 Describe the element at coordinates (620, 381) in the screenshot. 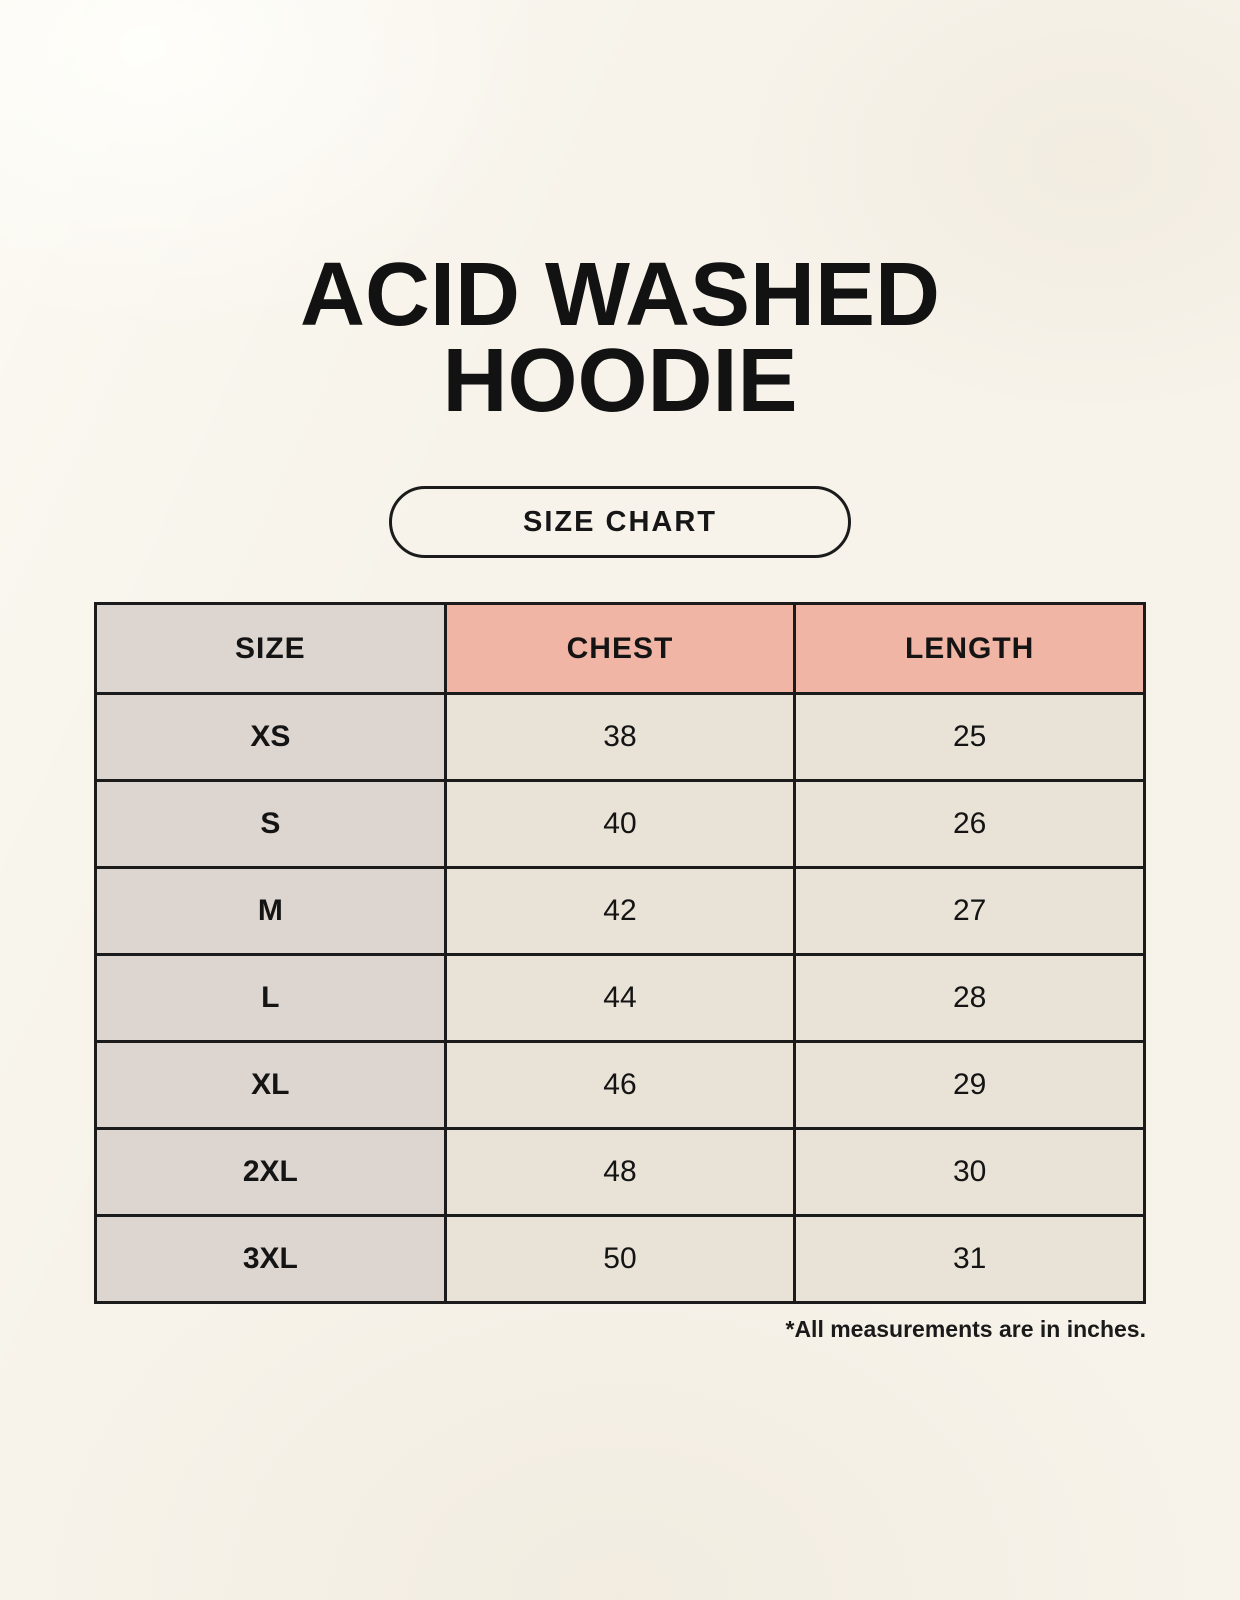

I see `product-title-line-2: HOODIE` at that location.